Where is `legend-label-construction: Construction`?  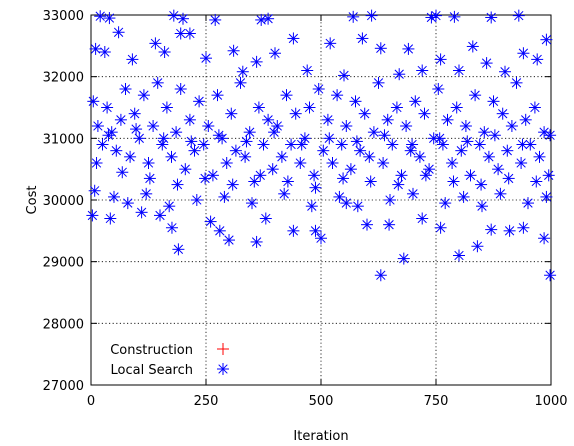 legend-label-construction: Construction is located at coordinates (151, 350).